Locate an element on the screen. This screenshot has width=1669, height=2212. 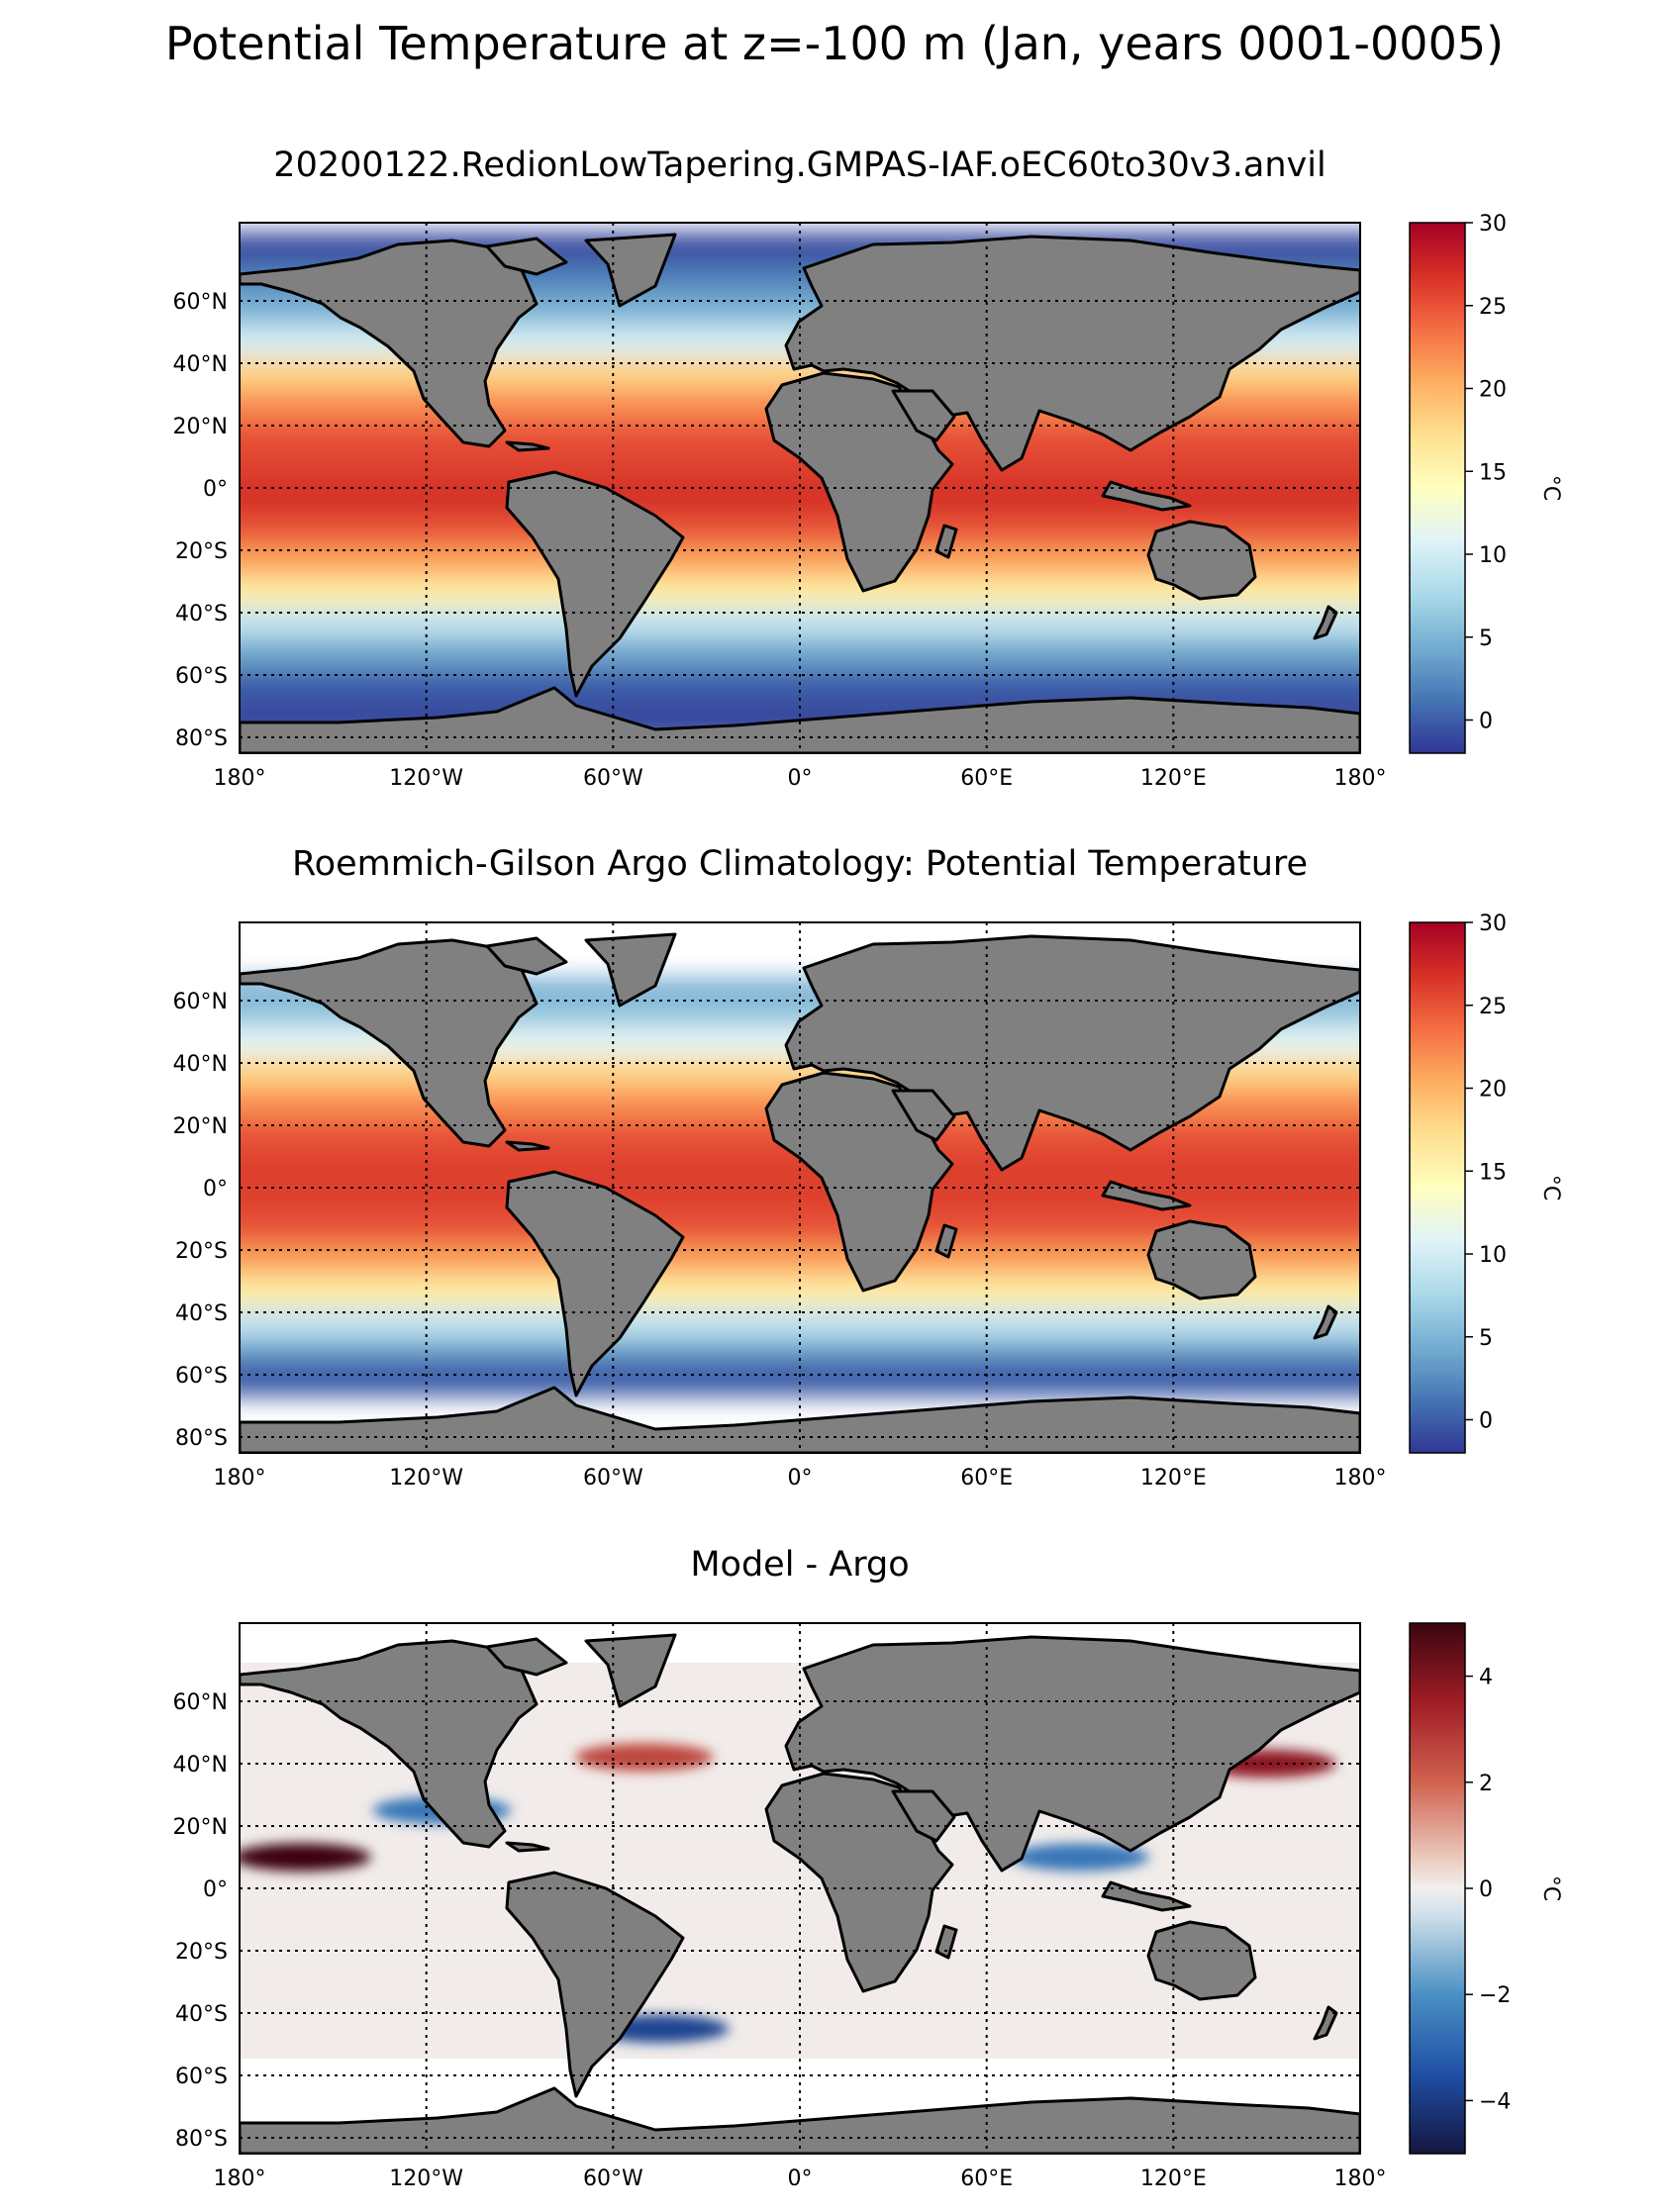
panel-2-colorbar: 0 5 10 15 20 25 30 °C is located at coordinates (1486, 1183).